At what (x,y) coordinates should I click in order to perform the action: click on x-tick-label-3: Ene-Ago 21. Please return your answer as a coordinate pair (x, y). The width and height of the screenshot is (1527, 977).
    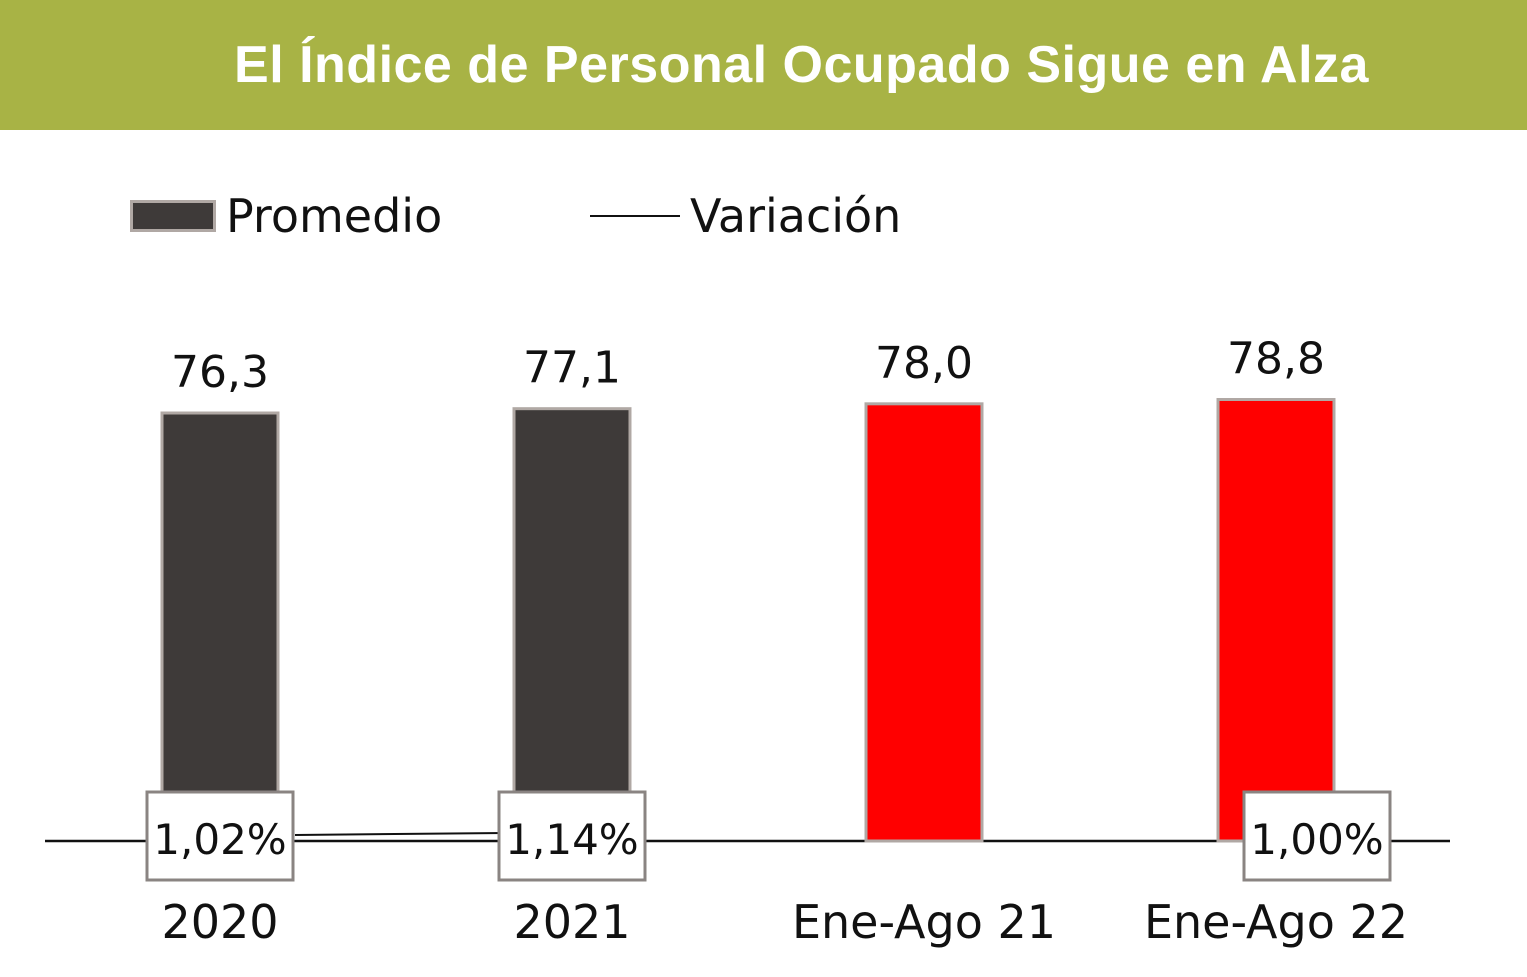
    Looking at the image, I should click on (924, 922).